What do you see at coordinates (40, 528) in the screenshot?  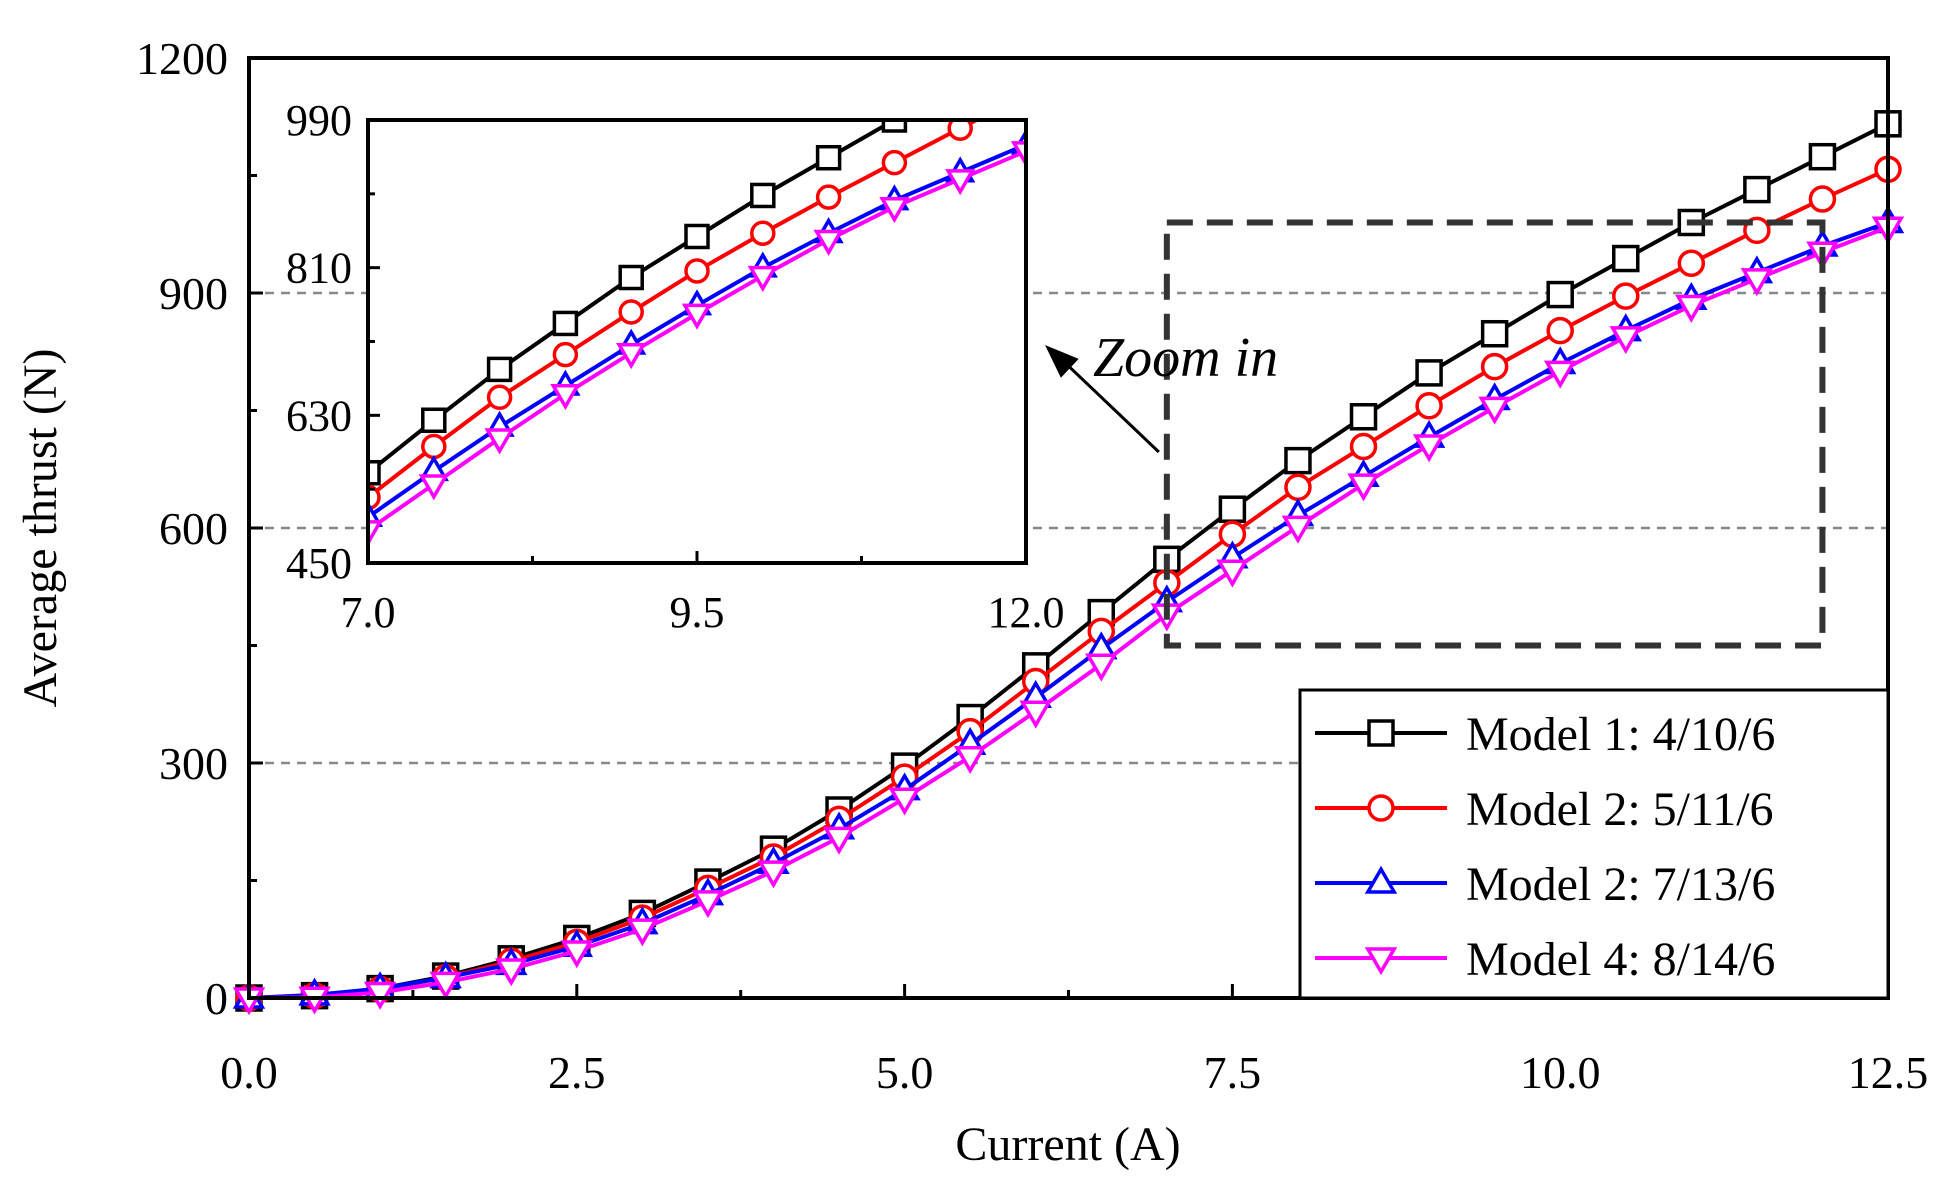 I see `y-axis-title: Average thrust (N)` at bounding box center [40, 528].